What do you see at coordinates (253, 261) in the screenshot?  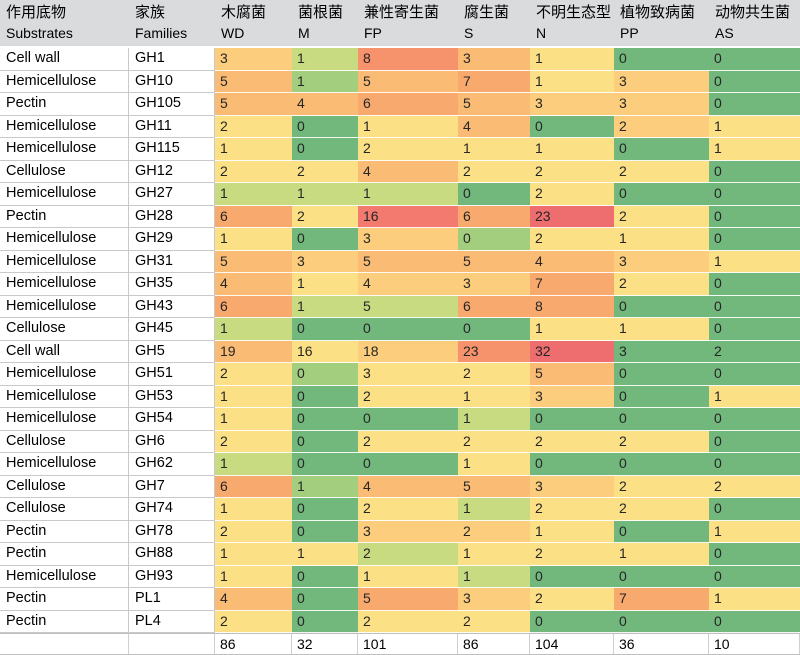 I see `value-cell-gh31-wd: 5` at bounding box center [253, 261].